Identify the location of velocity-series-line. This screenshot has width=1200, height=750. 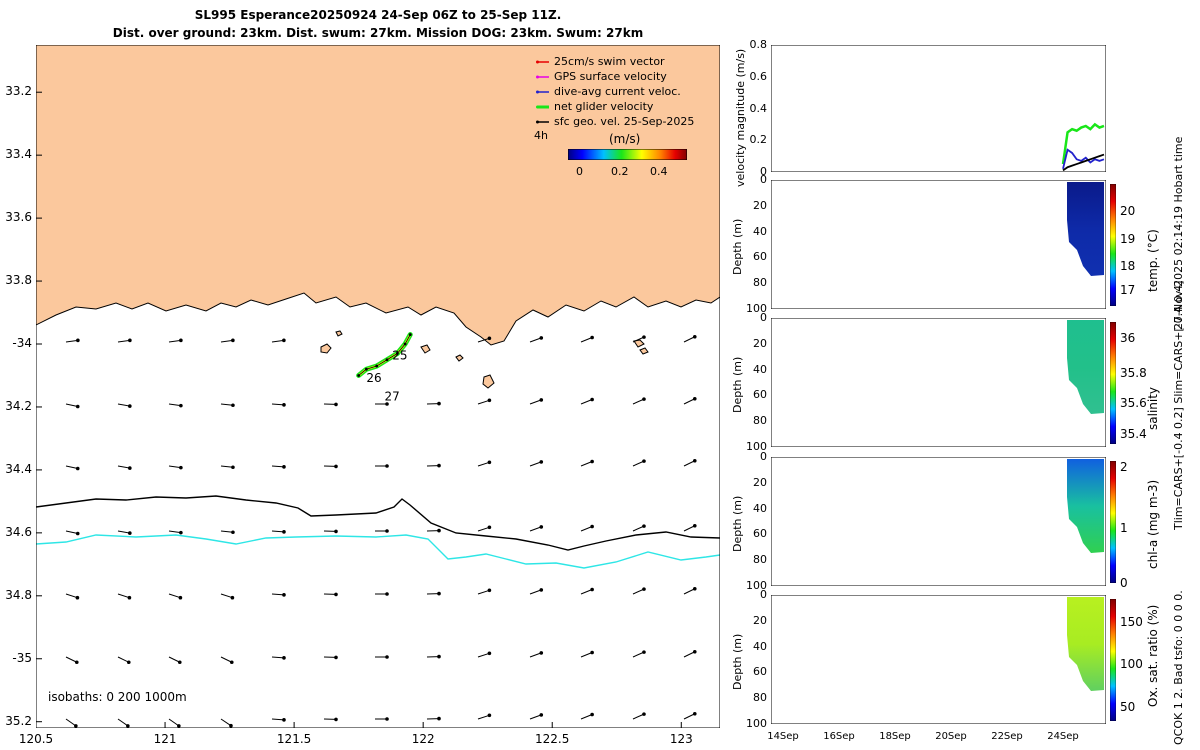
(1083, 162).